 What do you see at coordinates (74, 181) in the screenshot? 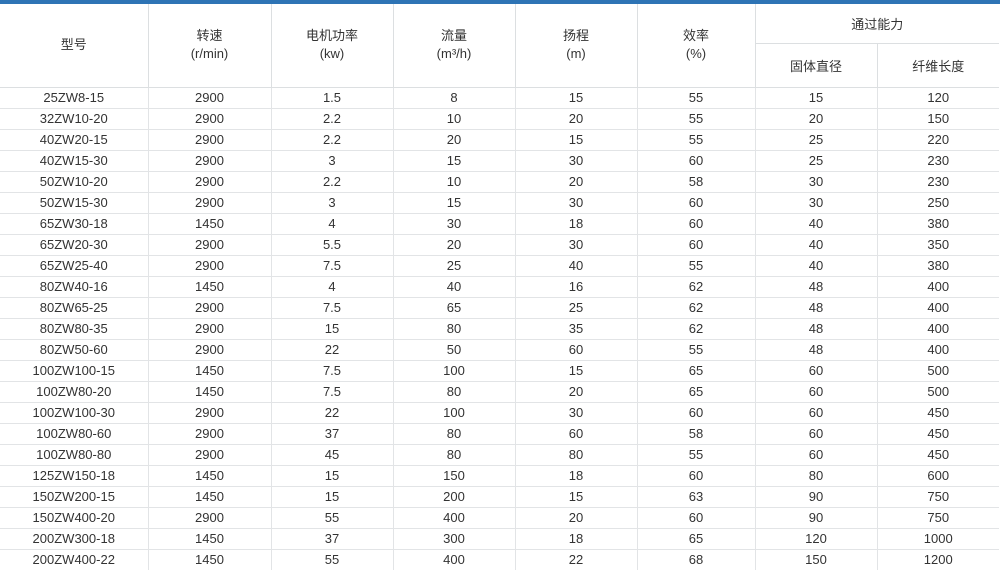
I see `table-cell: 50ZW10-20` at bounding box center [74, 181].